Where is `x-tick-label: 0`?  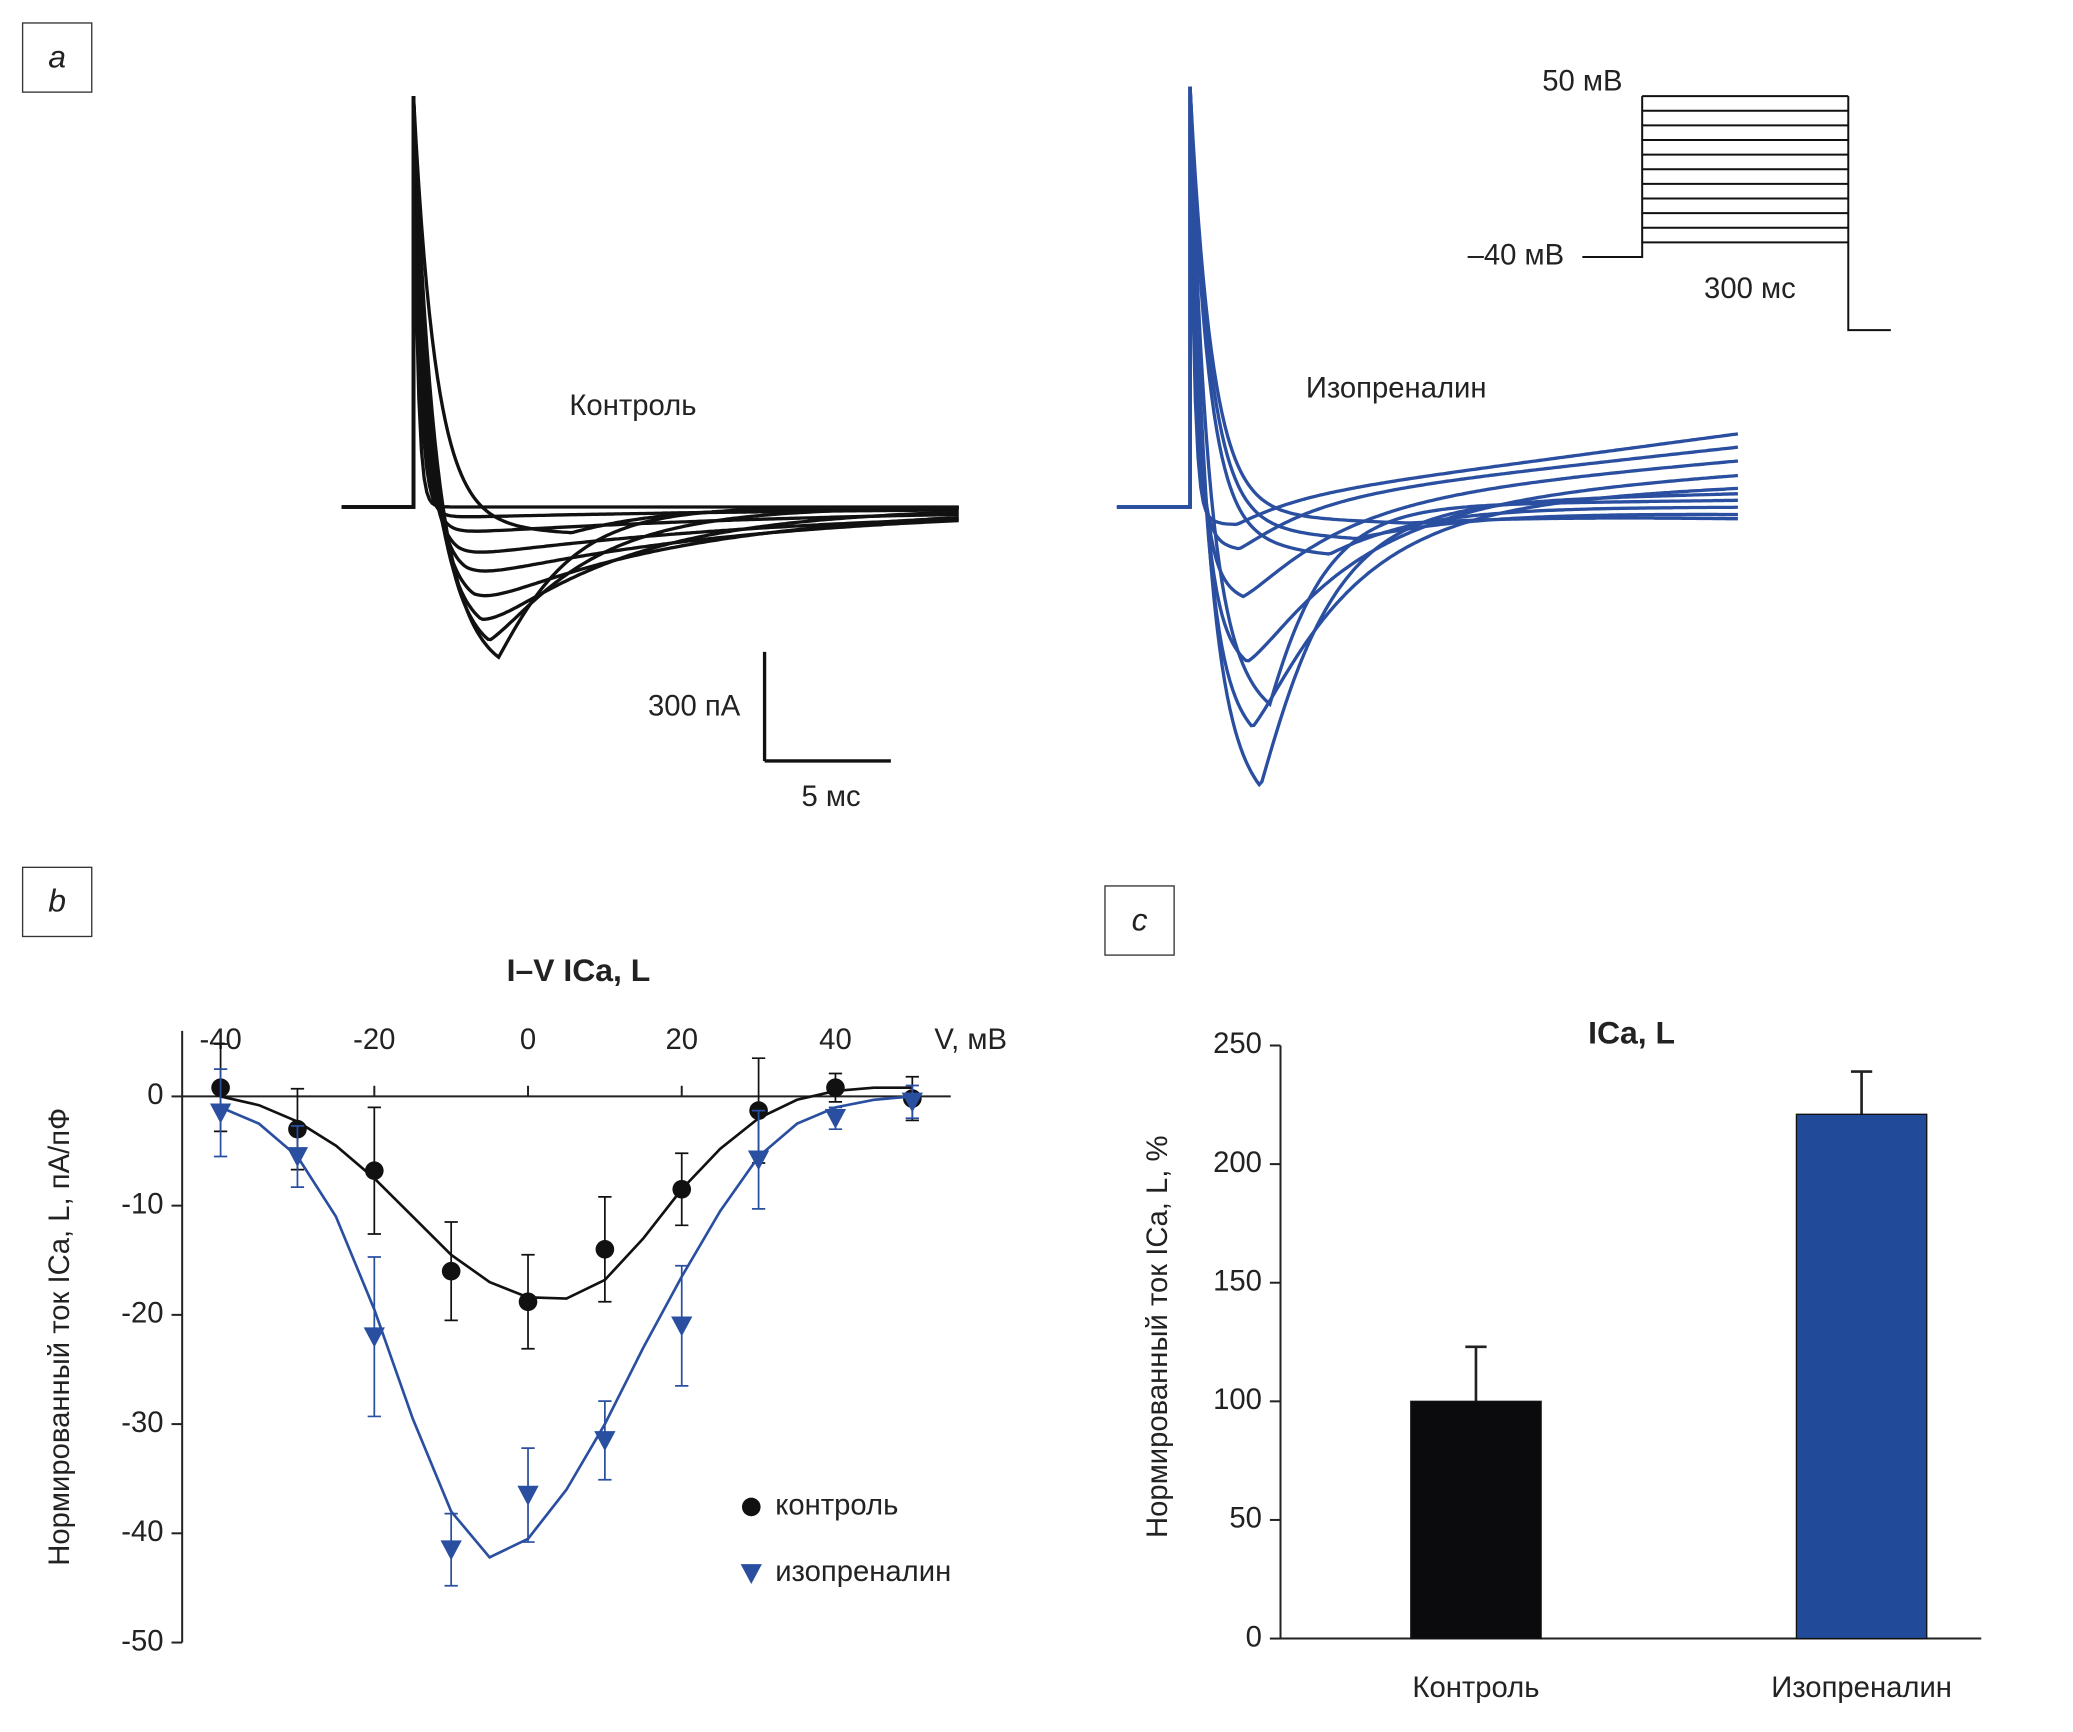
x-tick-label: 0 is located at coordinates (528, 1040).